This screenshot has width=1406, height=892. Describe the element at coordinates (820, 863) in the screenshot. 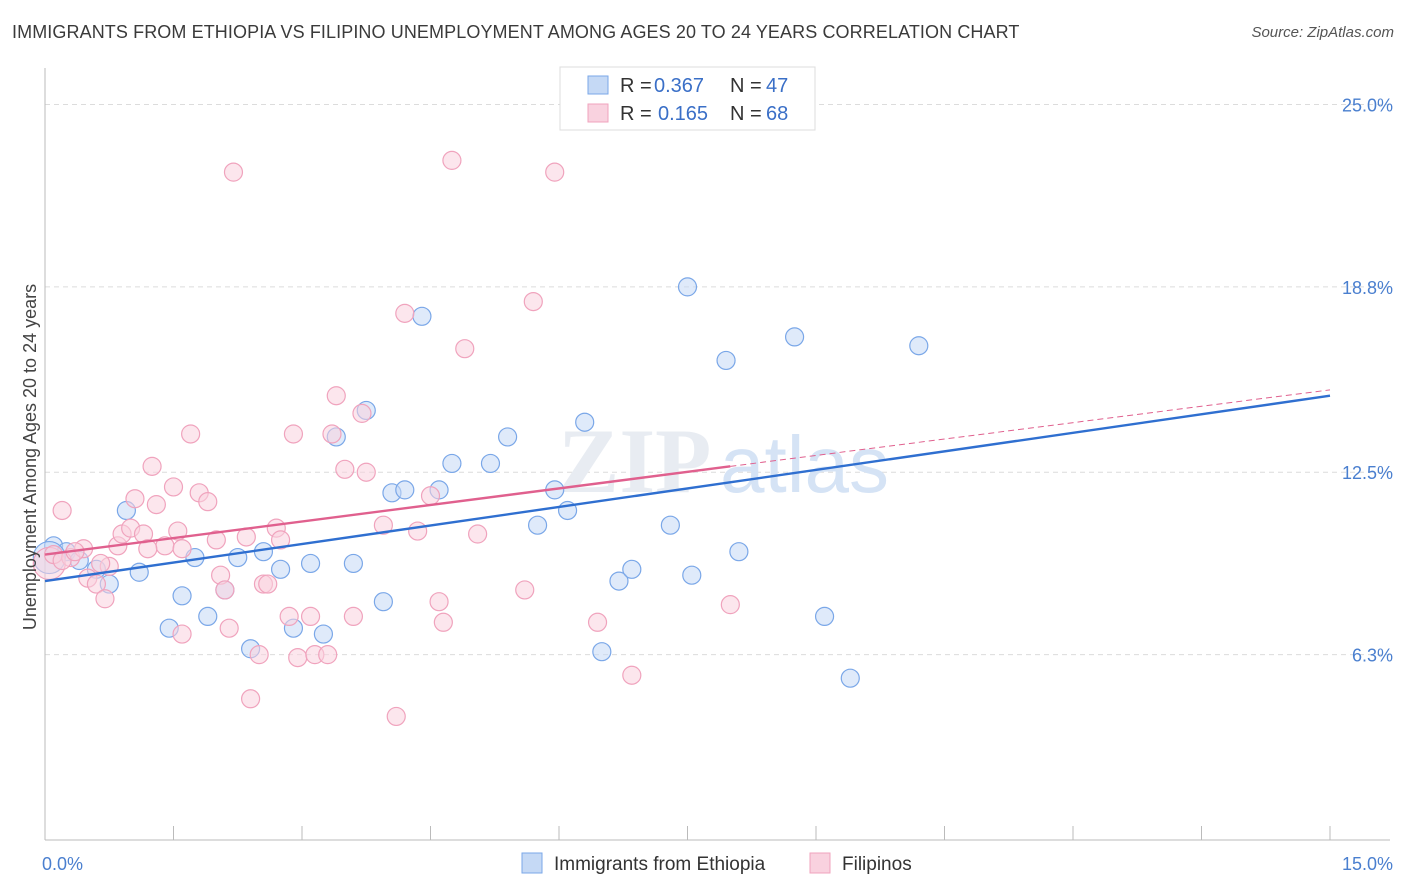

I see `bottom-legend-swatch-filipinos` at that location.